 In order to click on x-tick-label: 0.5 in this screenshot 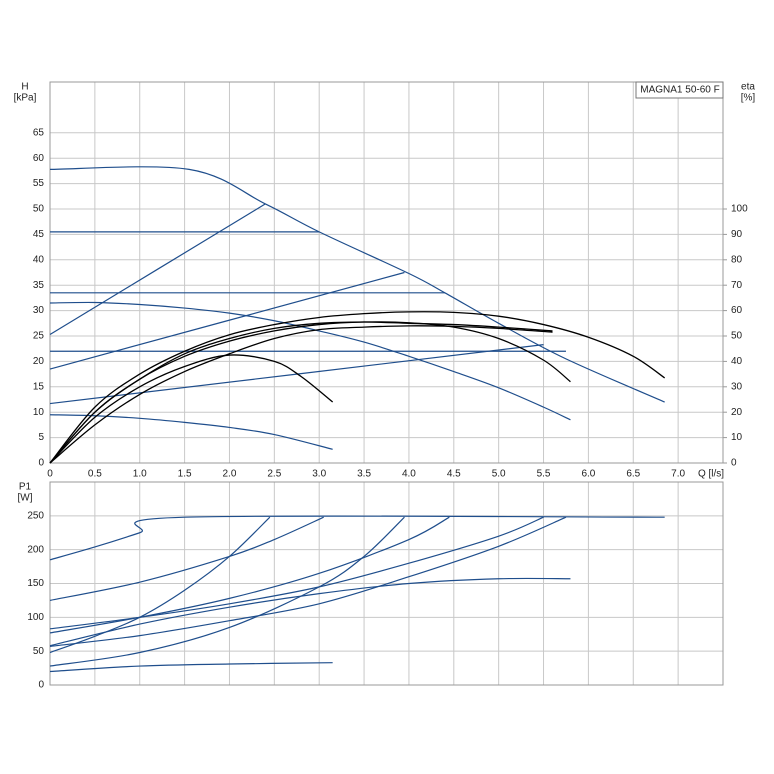, I will do `click(95, 474)`.